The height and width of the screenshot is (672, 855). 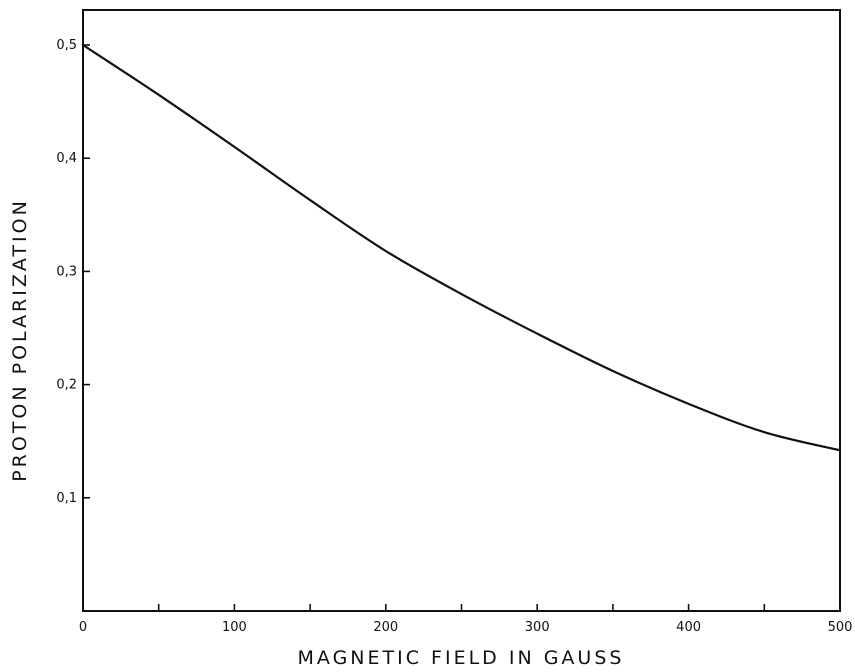 I want to click on y-tick-label: 0,5, so click(x=66, y=45).